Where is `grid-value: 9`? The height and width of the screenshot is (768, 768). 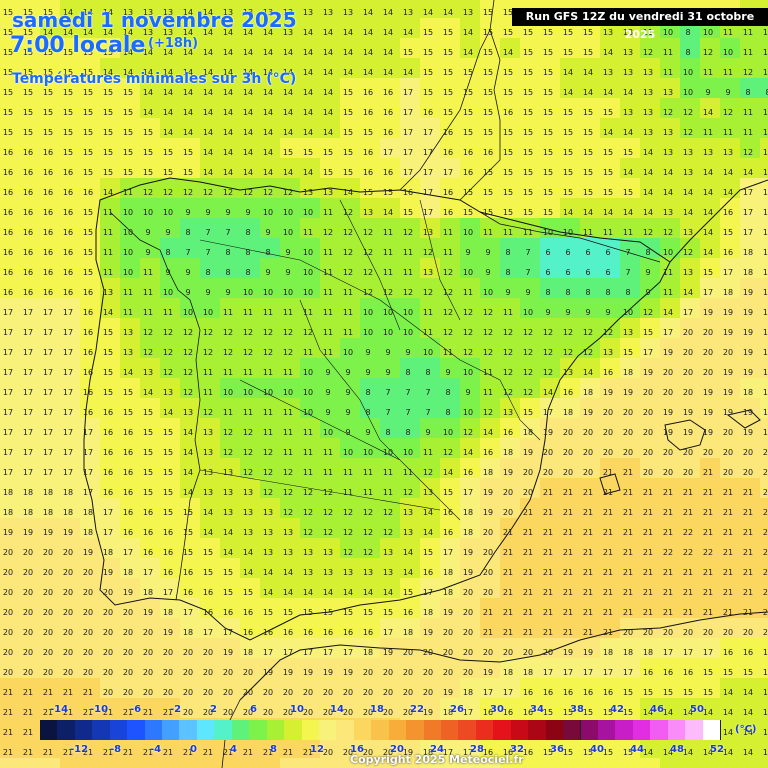 grid-value: 9 is located at coordinates (607, 312).